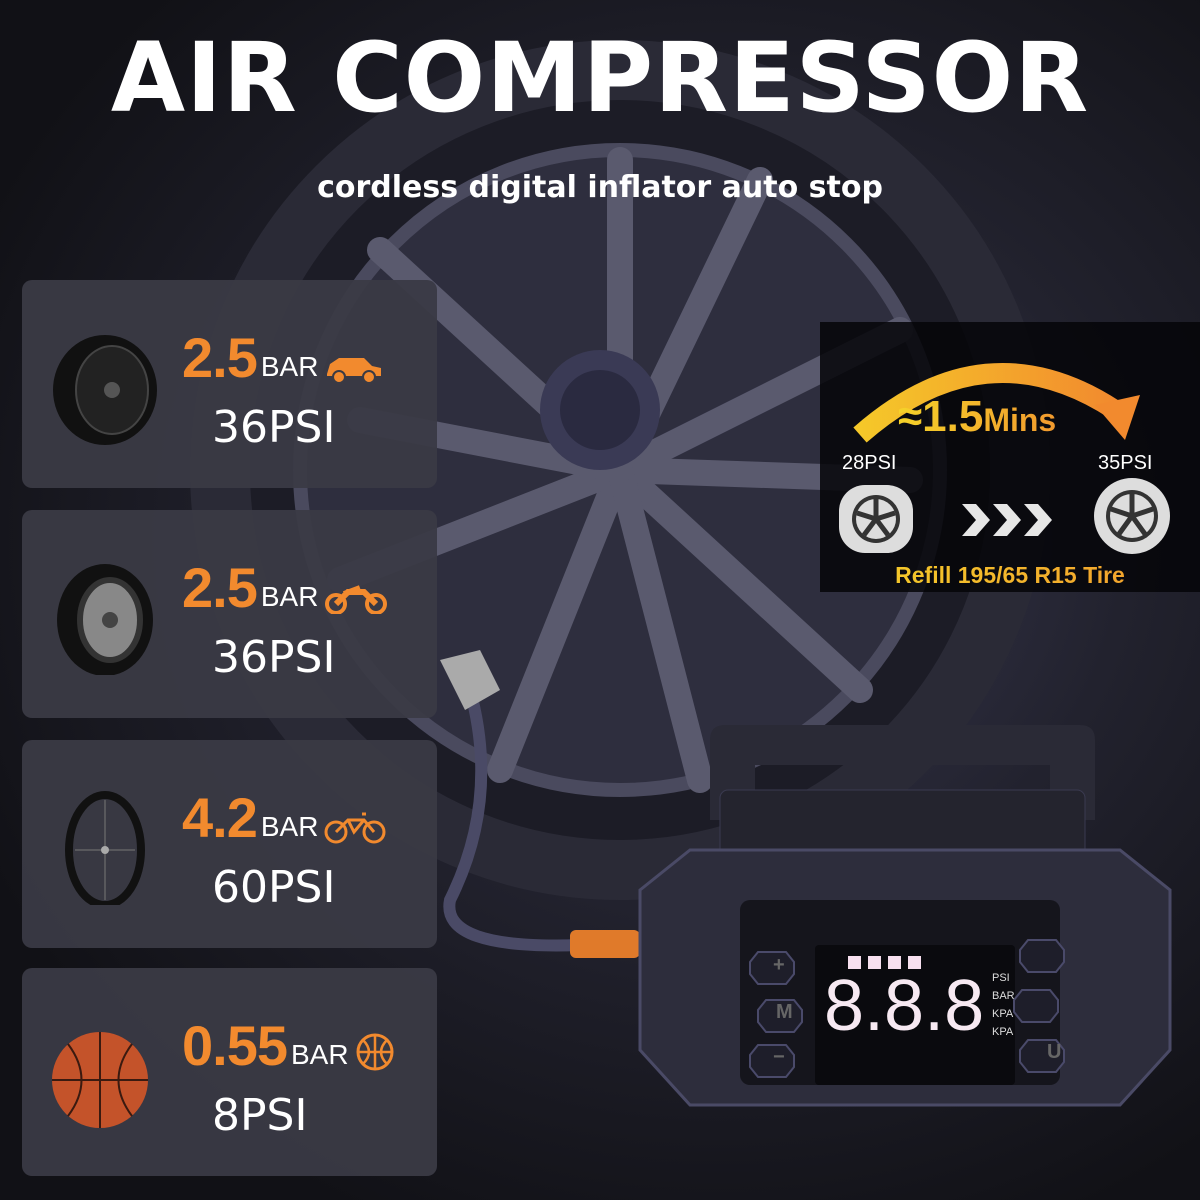 The height and width of the screenshot is (1200, 1200). What do you see at coordinates (779, 965) in the screenshot?
I see `plus-button: +` at bounding box center [779, 965].